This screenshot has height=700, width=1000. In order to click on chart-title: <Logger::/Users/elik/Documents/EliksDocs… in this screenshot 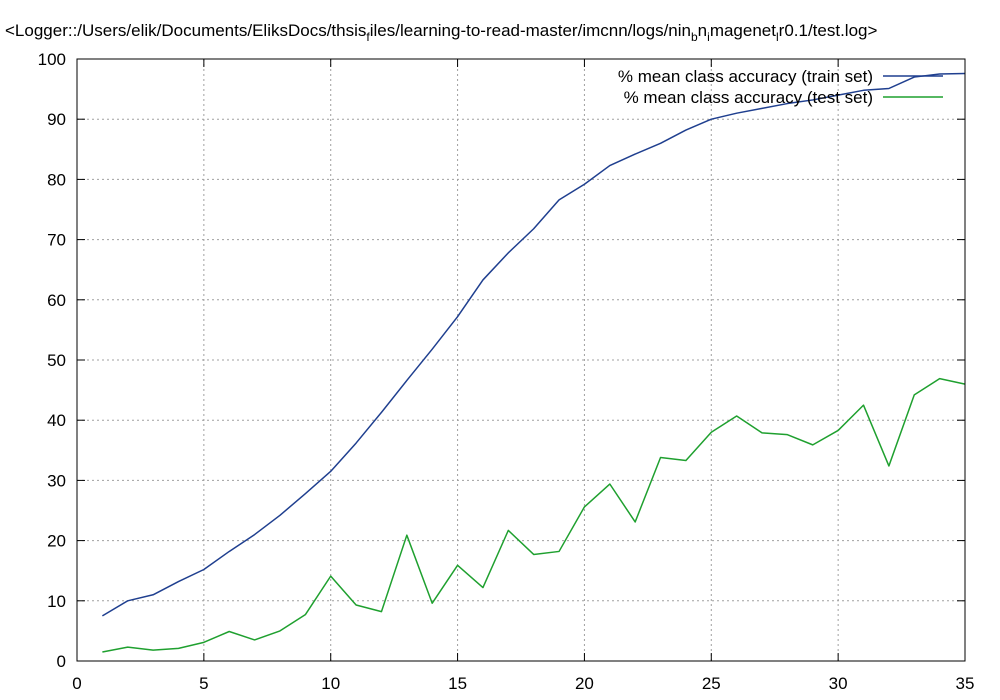, I will do `click(441, 32)`.